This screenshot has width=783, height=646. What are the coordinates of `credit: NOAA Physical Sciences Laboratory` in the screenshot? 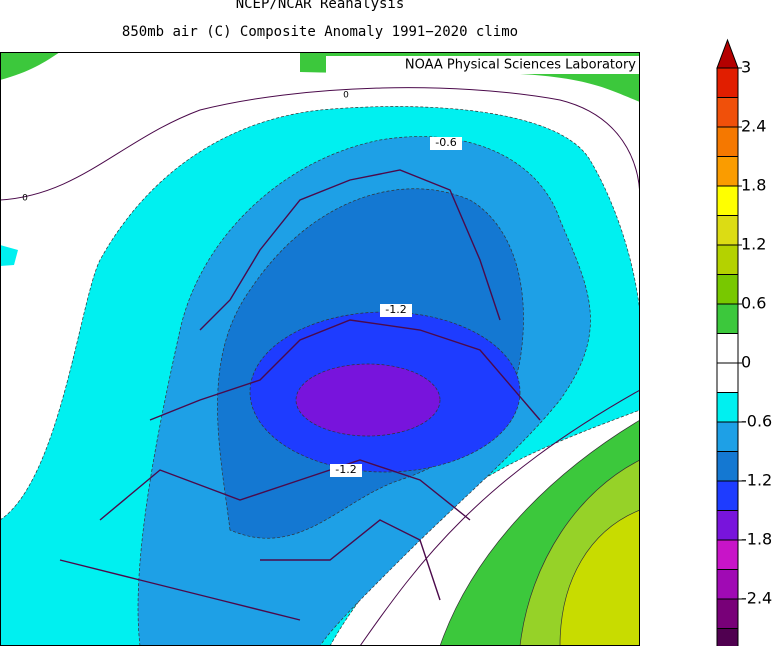 It's located at (520, 65).